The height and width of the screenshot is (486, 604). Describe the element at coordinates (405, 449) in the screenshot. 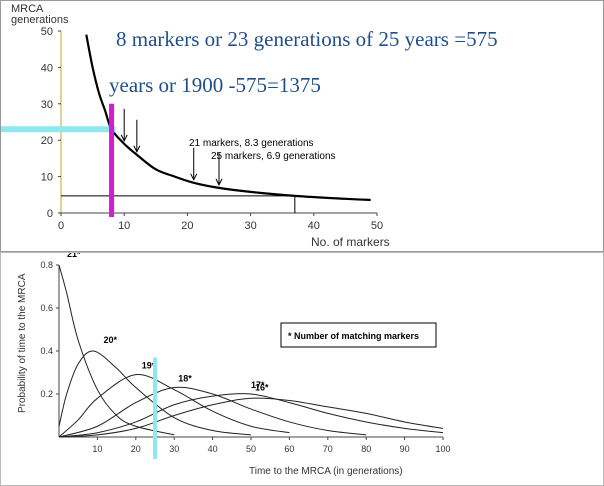

I see `chart2-xtick-label-8: 90` at that location.